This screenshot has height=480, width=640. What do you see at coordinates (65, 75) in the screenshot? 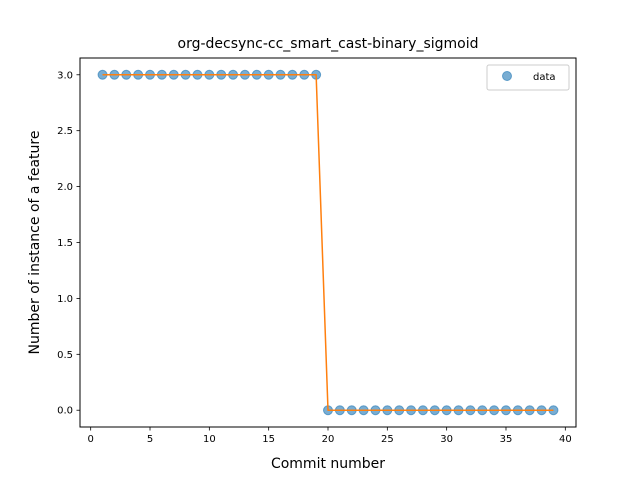
I see `y-tick-label: 3.0` at bounding box center [65, 75].